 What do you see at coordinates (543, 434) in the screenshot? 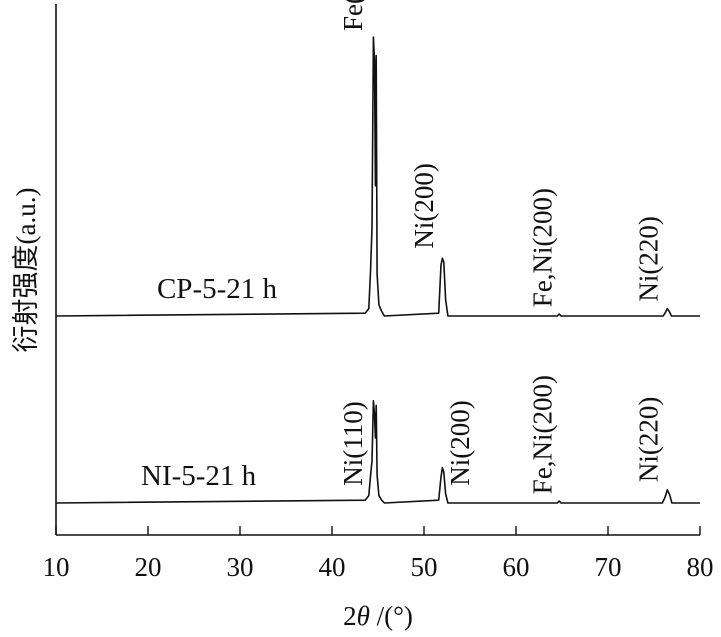
I see `peak-annotation-7: Fe,Ni(200)` at bounding box center [543, 434].